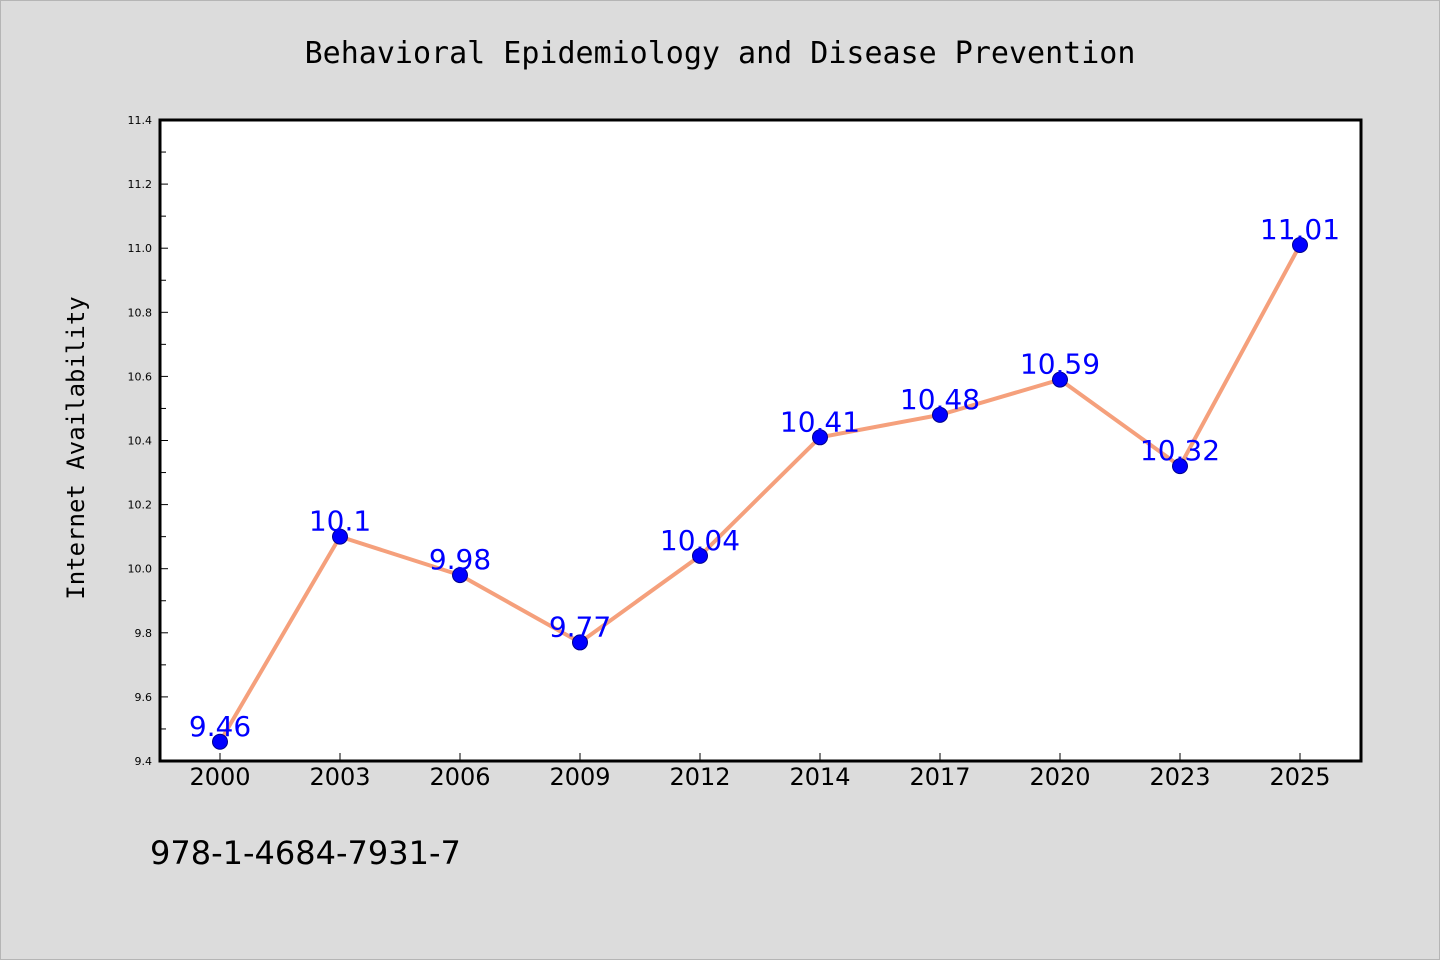 Image resolution: width=1440 pixels, height=960 pixels. What do you see at coordinates (140, 248) in the screenshot?
I see `y-tick-label: 11.0` at bounding box center [140, 248].